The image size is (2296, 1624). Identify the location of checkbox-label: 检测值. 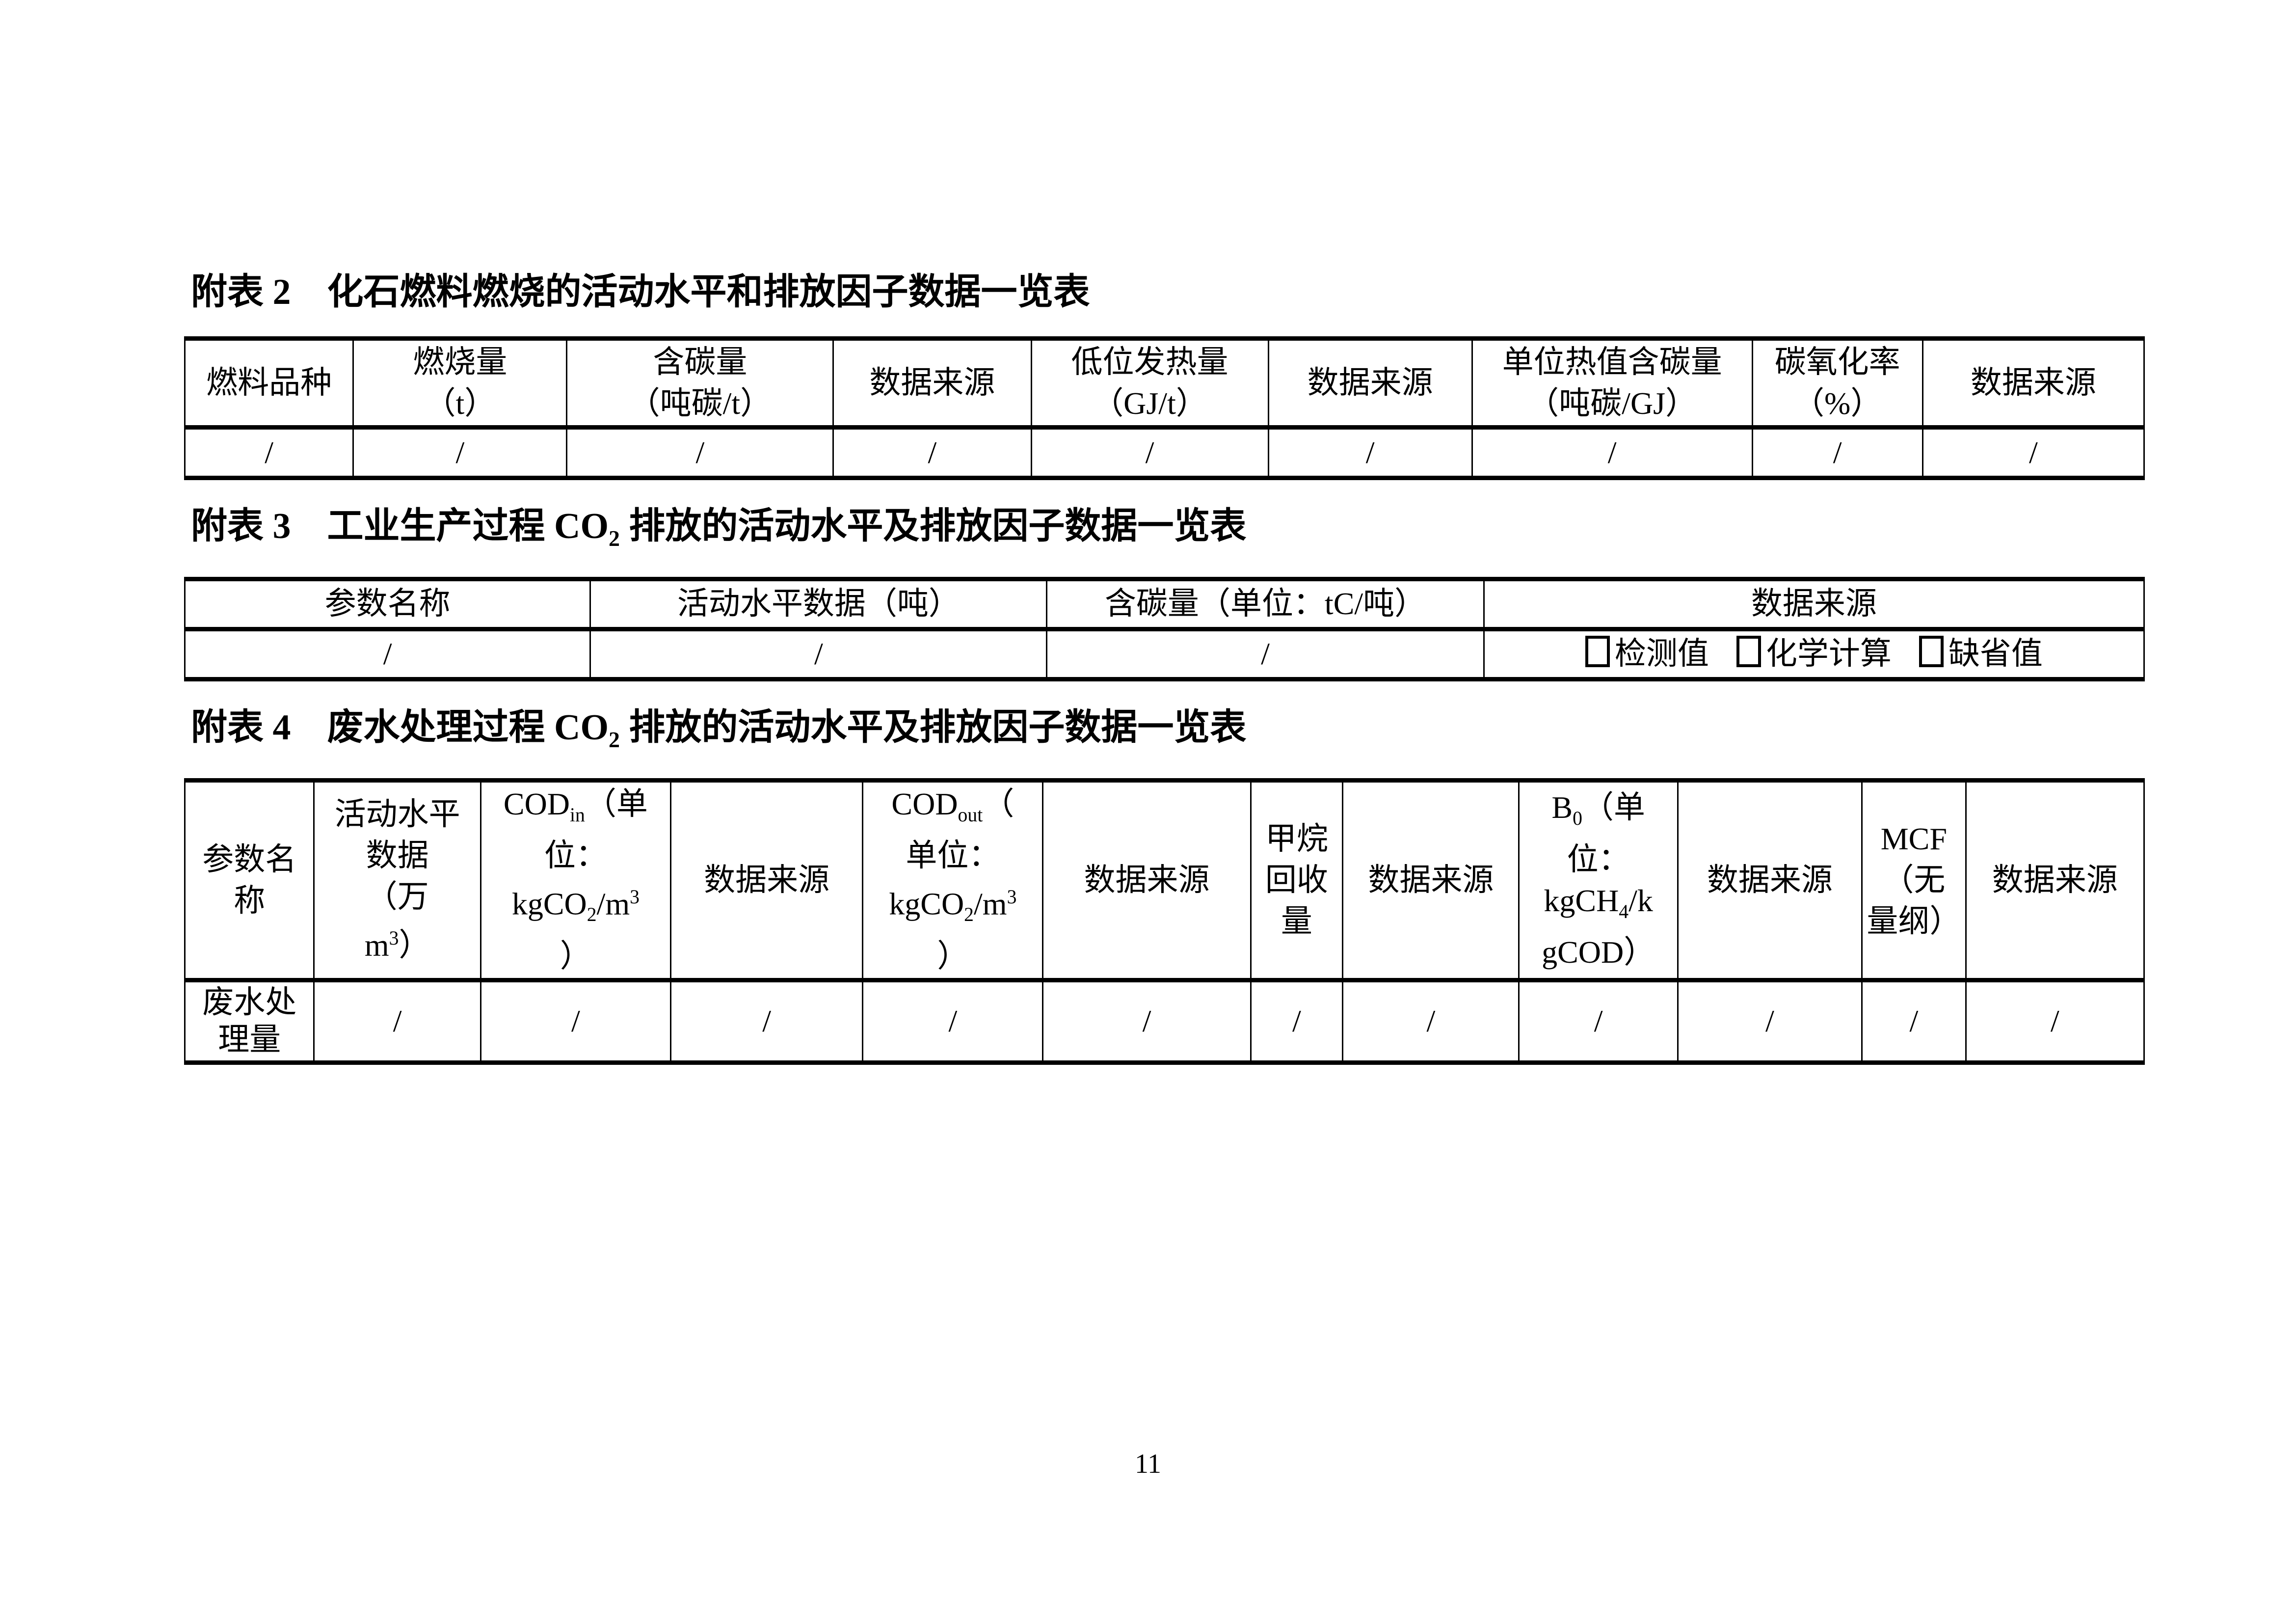
(1661, 654).